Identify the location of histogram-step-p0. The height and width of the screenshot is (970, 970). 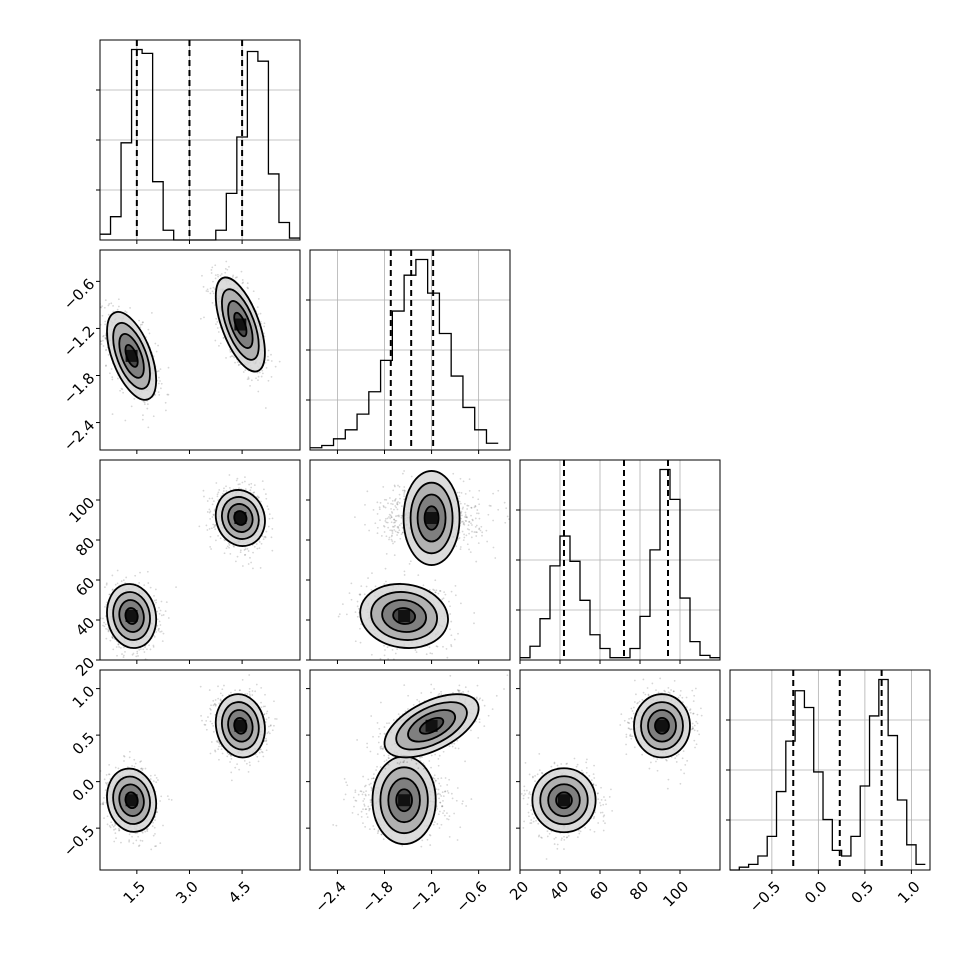
(200, 144).